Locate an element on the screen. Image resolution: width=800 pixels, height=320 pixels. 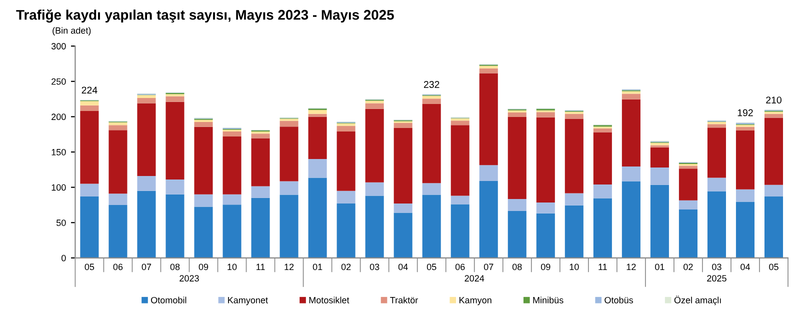
legend-label: Minibüs is located at coordinates (548, 300).